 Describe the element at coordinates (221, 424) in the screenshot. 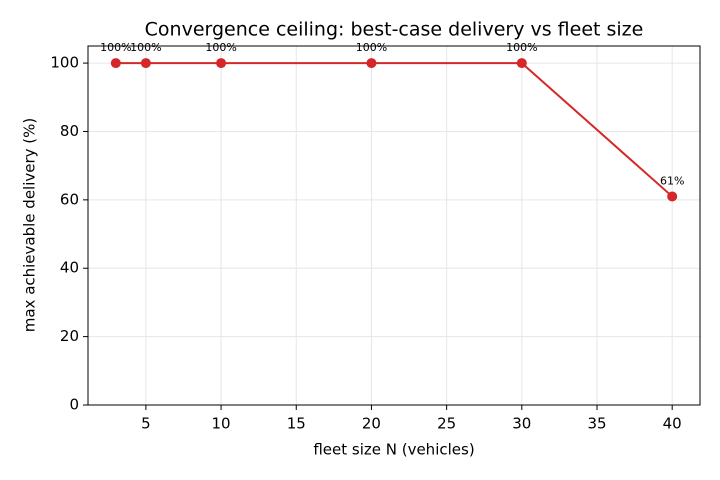

I see `x-tick-label: 10` at that location.